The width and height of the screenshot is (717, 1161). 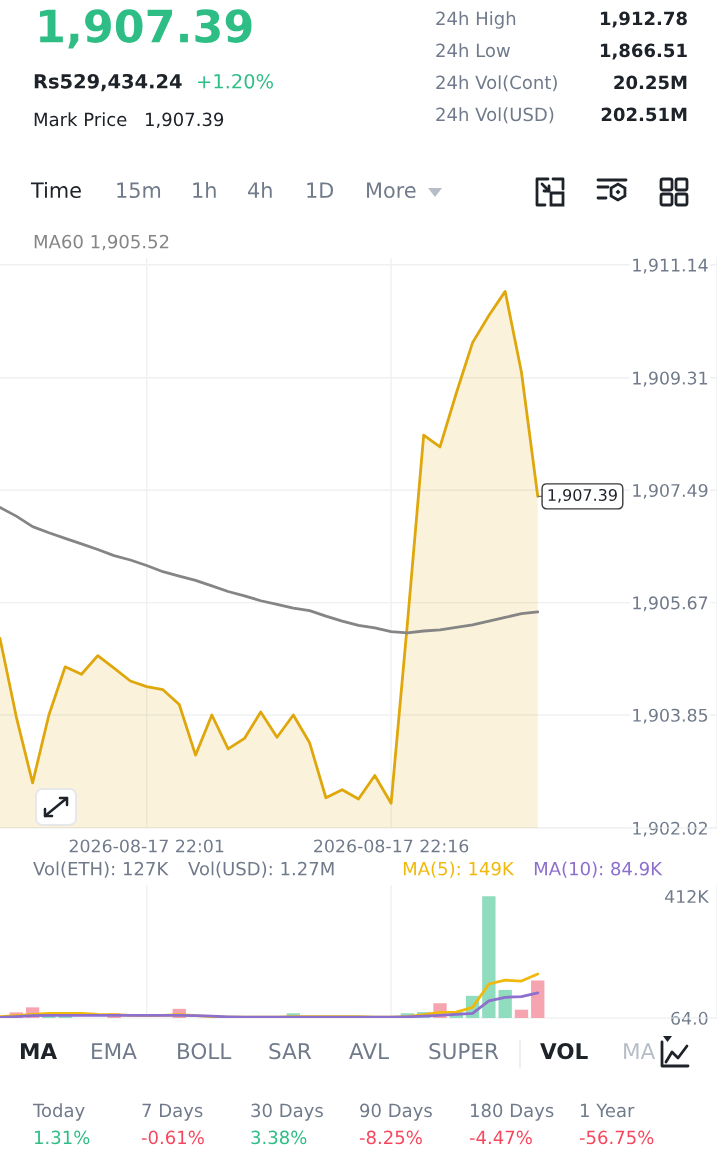 What do you see at coordinates (62, 1137) in the screenshot?
I see `text: 1.31%` at bounding box center [62, 1137].